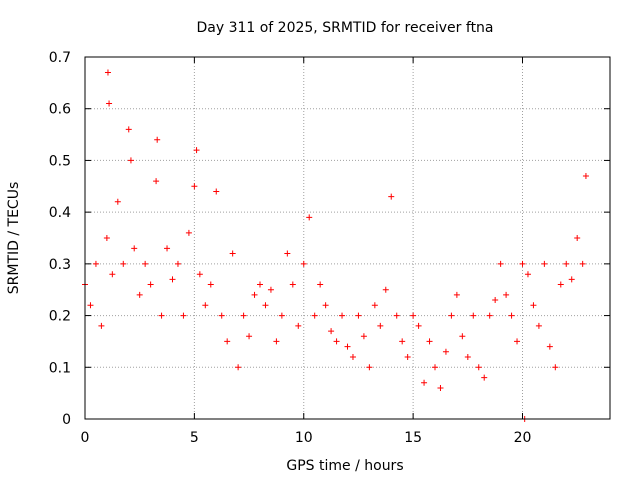 The width and height of the screenshot is (640, 480). Describe the element at coordinates (60, 265) in the screenshot. I see `y-tick-label: 0.3` at that location.